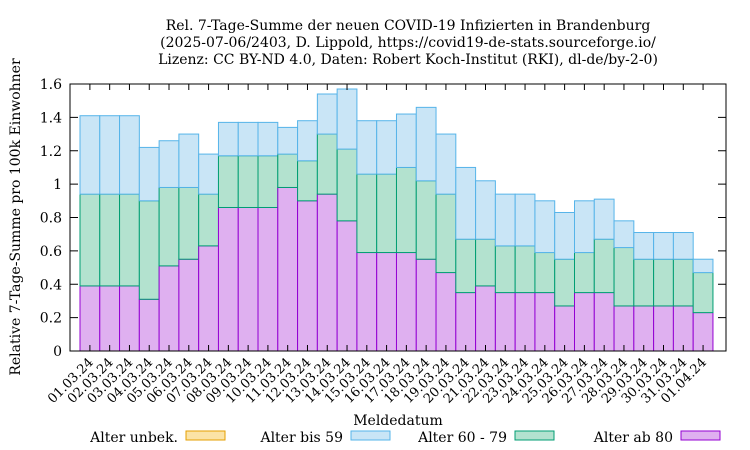 The width and height of the screenshot is (750, 450). Describe the element at coordinates (16, 217) in the screenshot. I see `y-axis-label: Relative 7-Tage-Summe pro 100k Einwohner` at that location.